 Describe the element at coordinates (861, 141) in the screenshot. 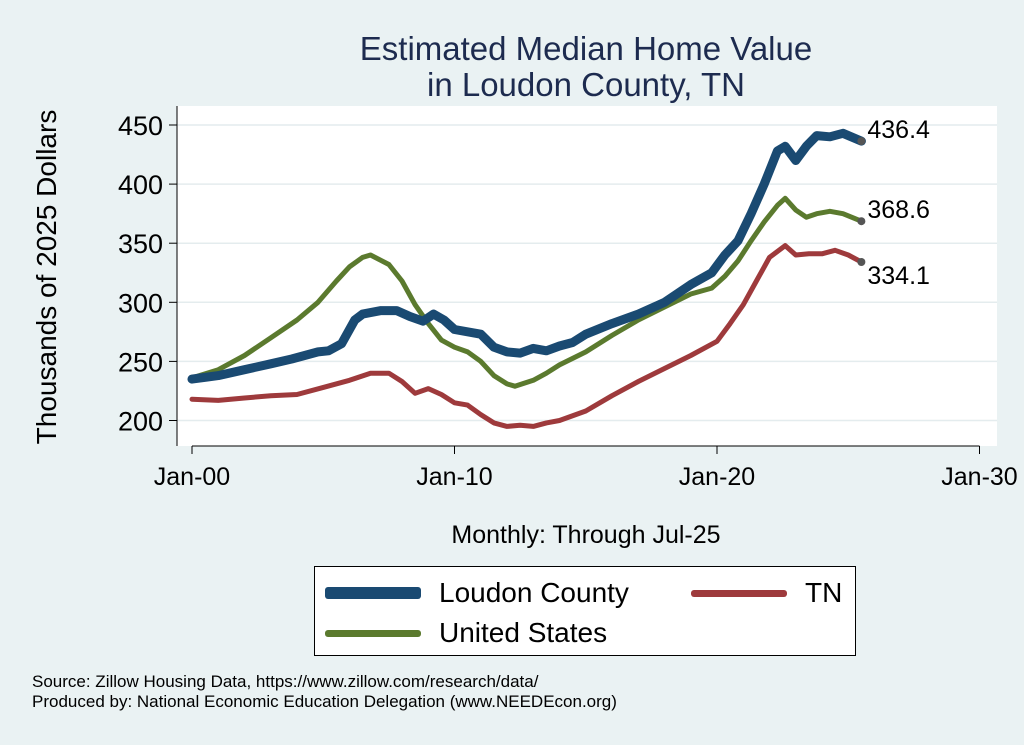

I see `series-end-point-loudon-county` at that location.